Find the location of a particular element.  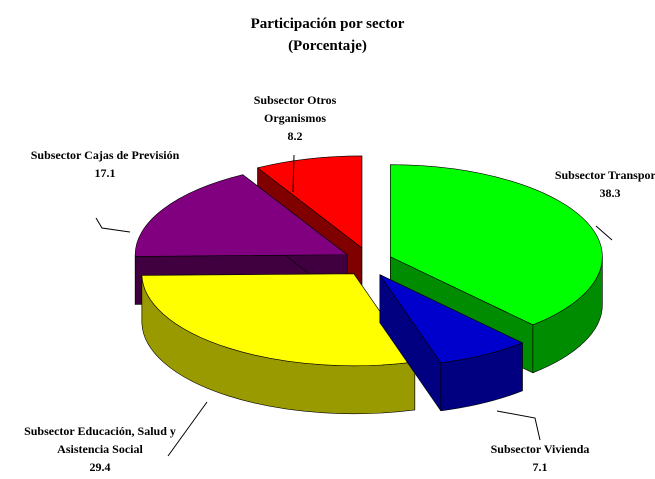

slice-value: 8.2 is located at coordinates (295, 136).